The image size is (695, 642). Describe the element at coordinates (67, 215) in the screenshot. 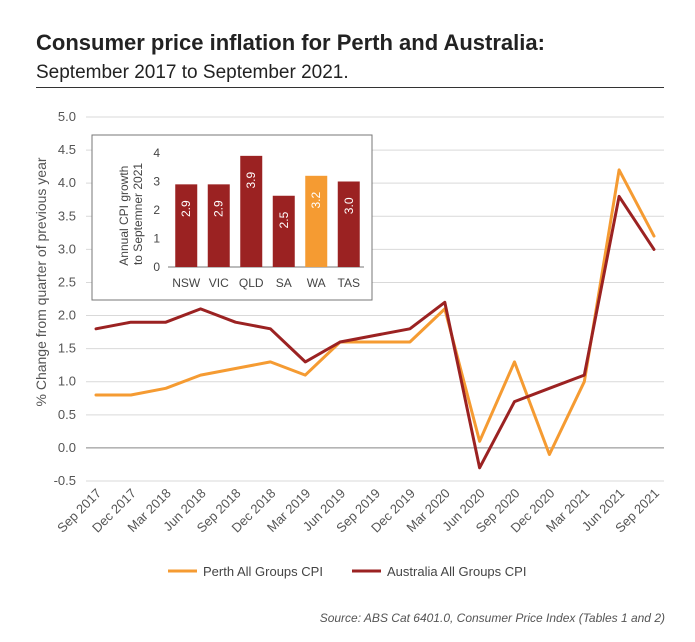

I see `y-tick-label: 3.5` at that location.